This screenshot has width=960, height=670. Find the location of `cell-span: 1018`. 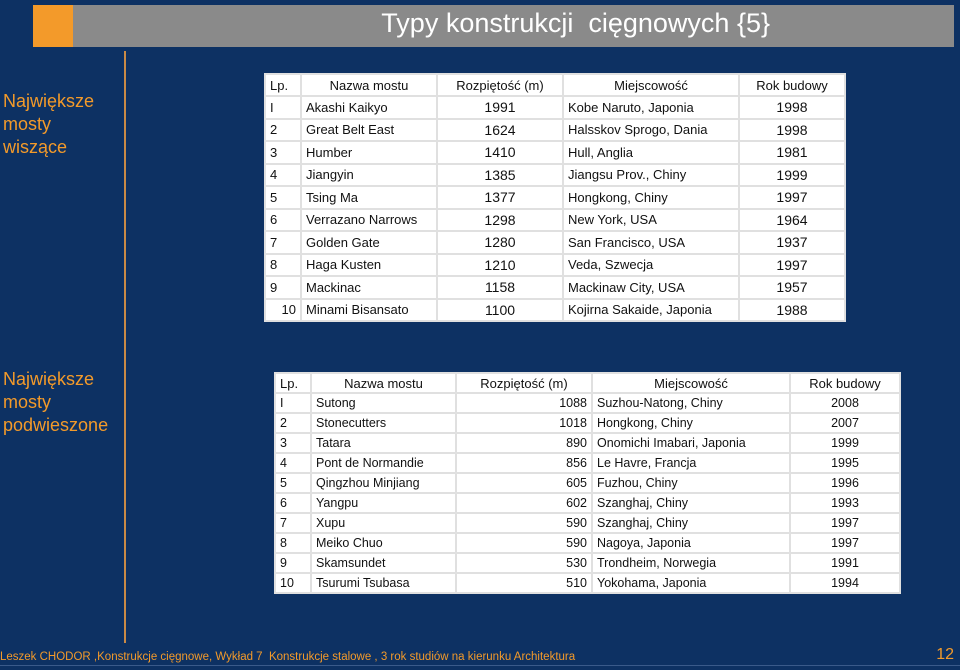

cell-span: 1018 is located at coordinates (524, 423).